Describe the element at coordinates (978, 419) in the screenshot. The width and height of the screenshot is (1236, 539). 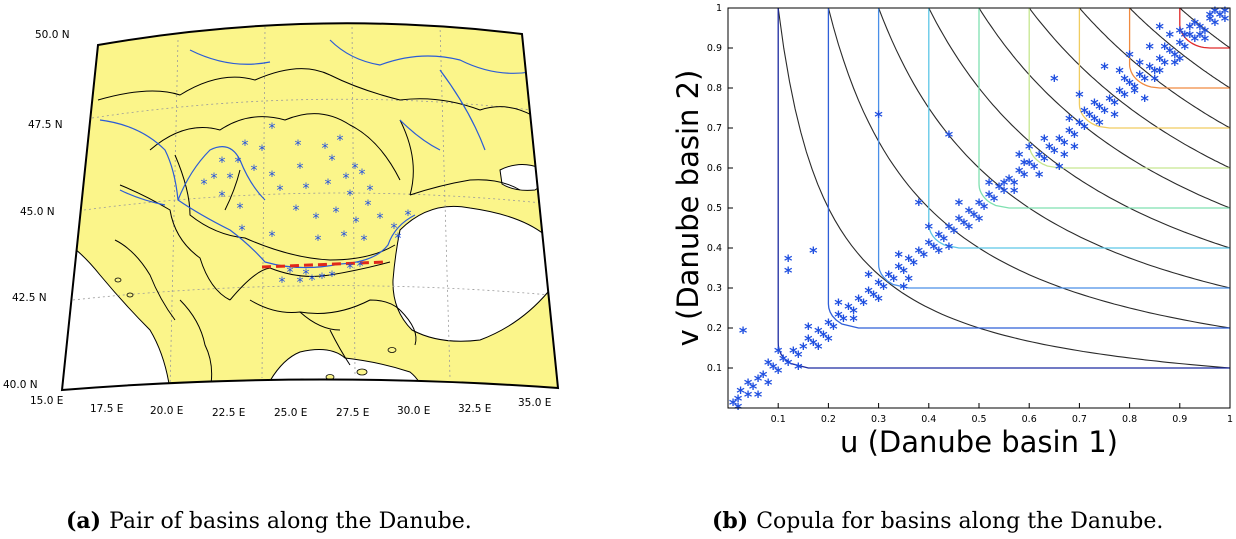
I see `x-tick-label: 0.5` at that location.